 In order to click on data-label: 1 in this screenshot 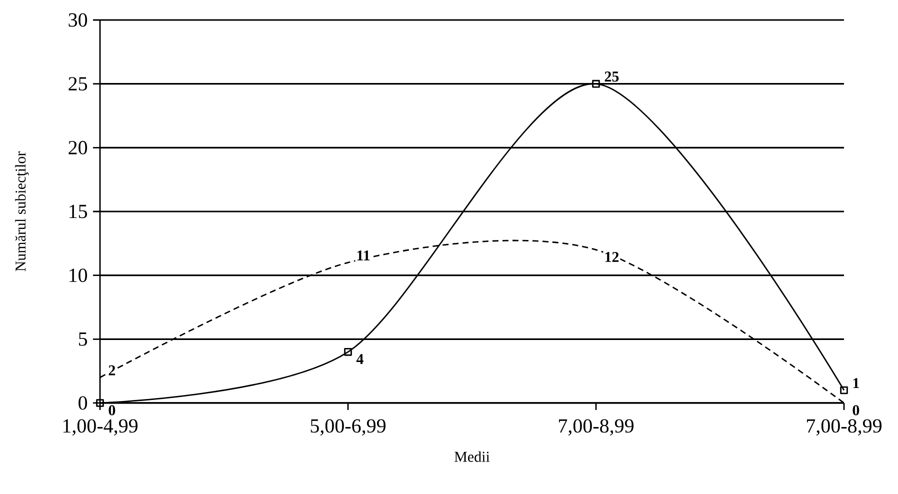, I will do `click(856, 383)`.